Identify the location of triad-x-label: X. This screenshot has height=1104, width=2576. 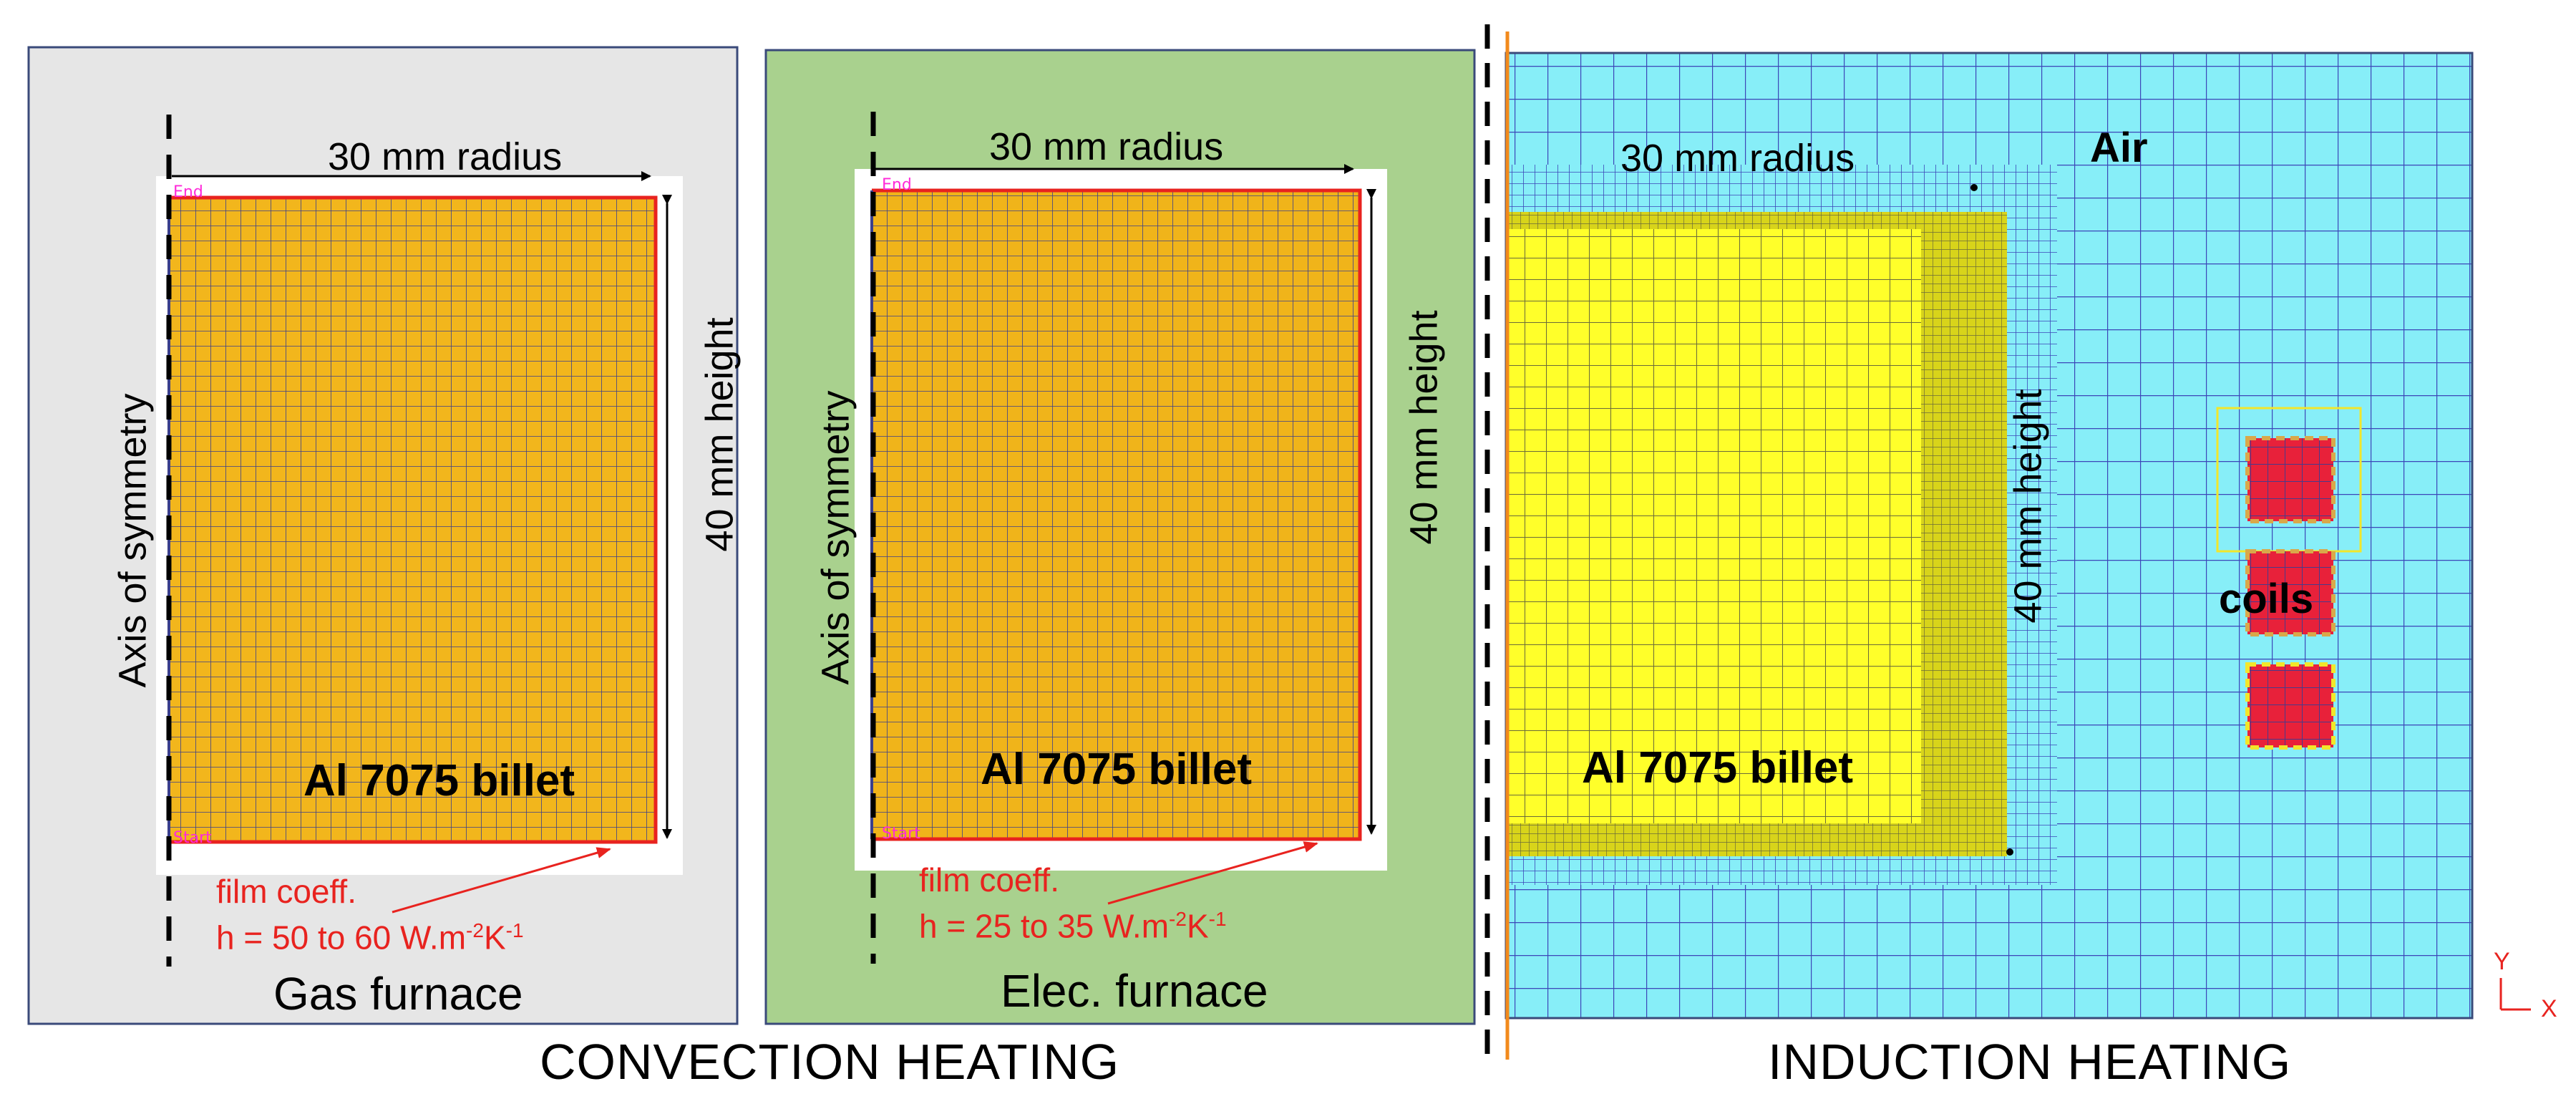
(2549, 1008).